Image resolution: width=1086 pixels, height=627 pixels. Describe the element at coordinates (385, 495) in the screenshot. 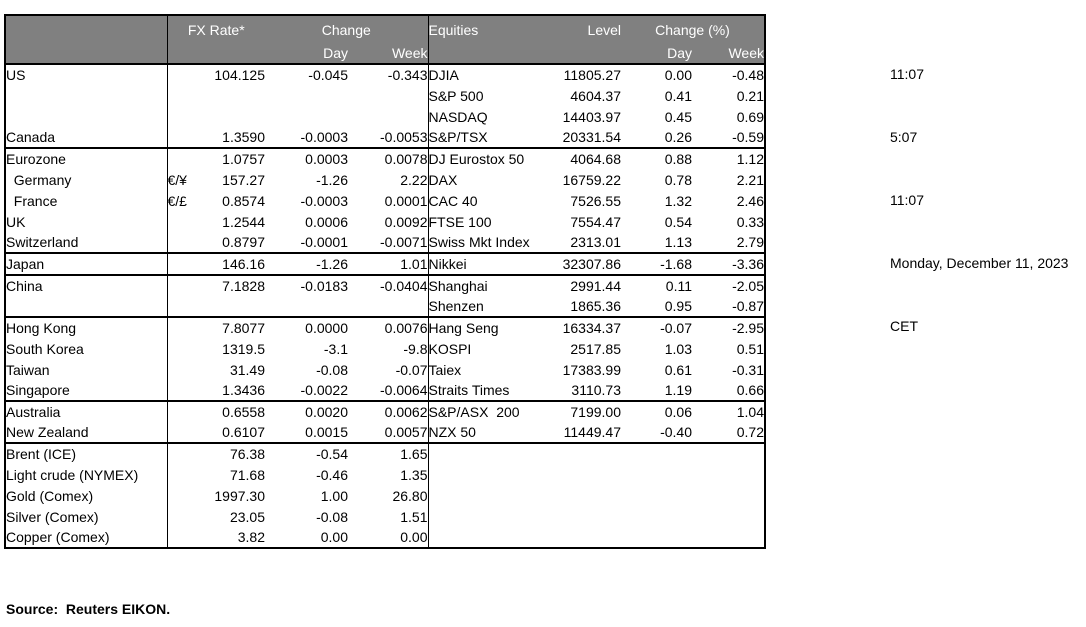

I see `table-row: Gold (Comex) 1997.30 1.00 26.80` at that location.